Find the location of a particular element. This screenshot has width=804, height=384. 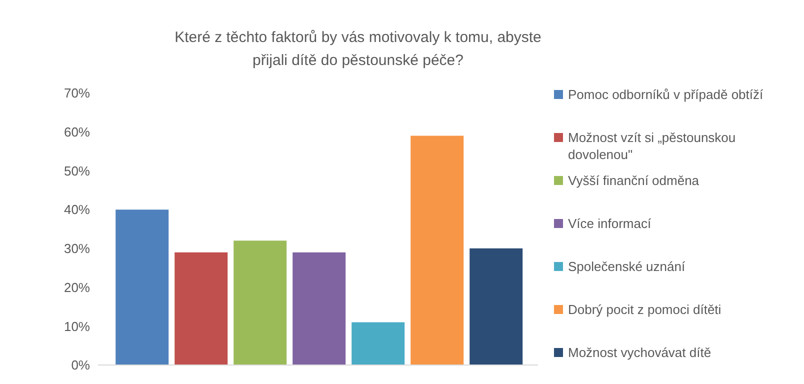

legend-label: Pomoc odborníků v případě obtíží is located at coordinates (666, 94).